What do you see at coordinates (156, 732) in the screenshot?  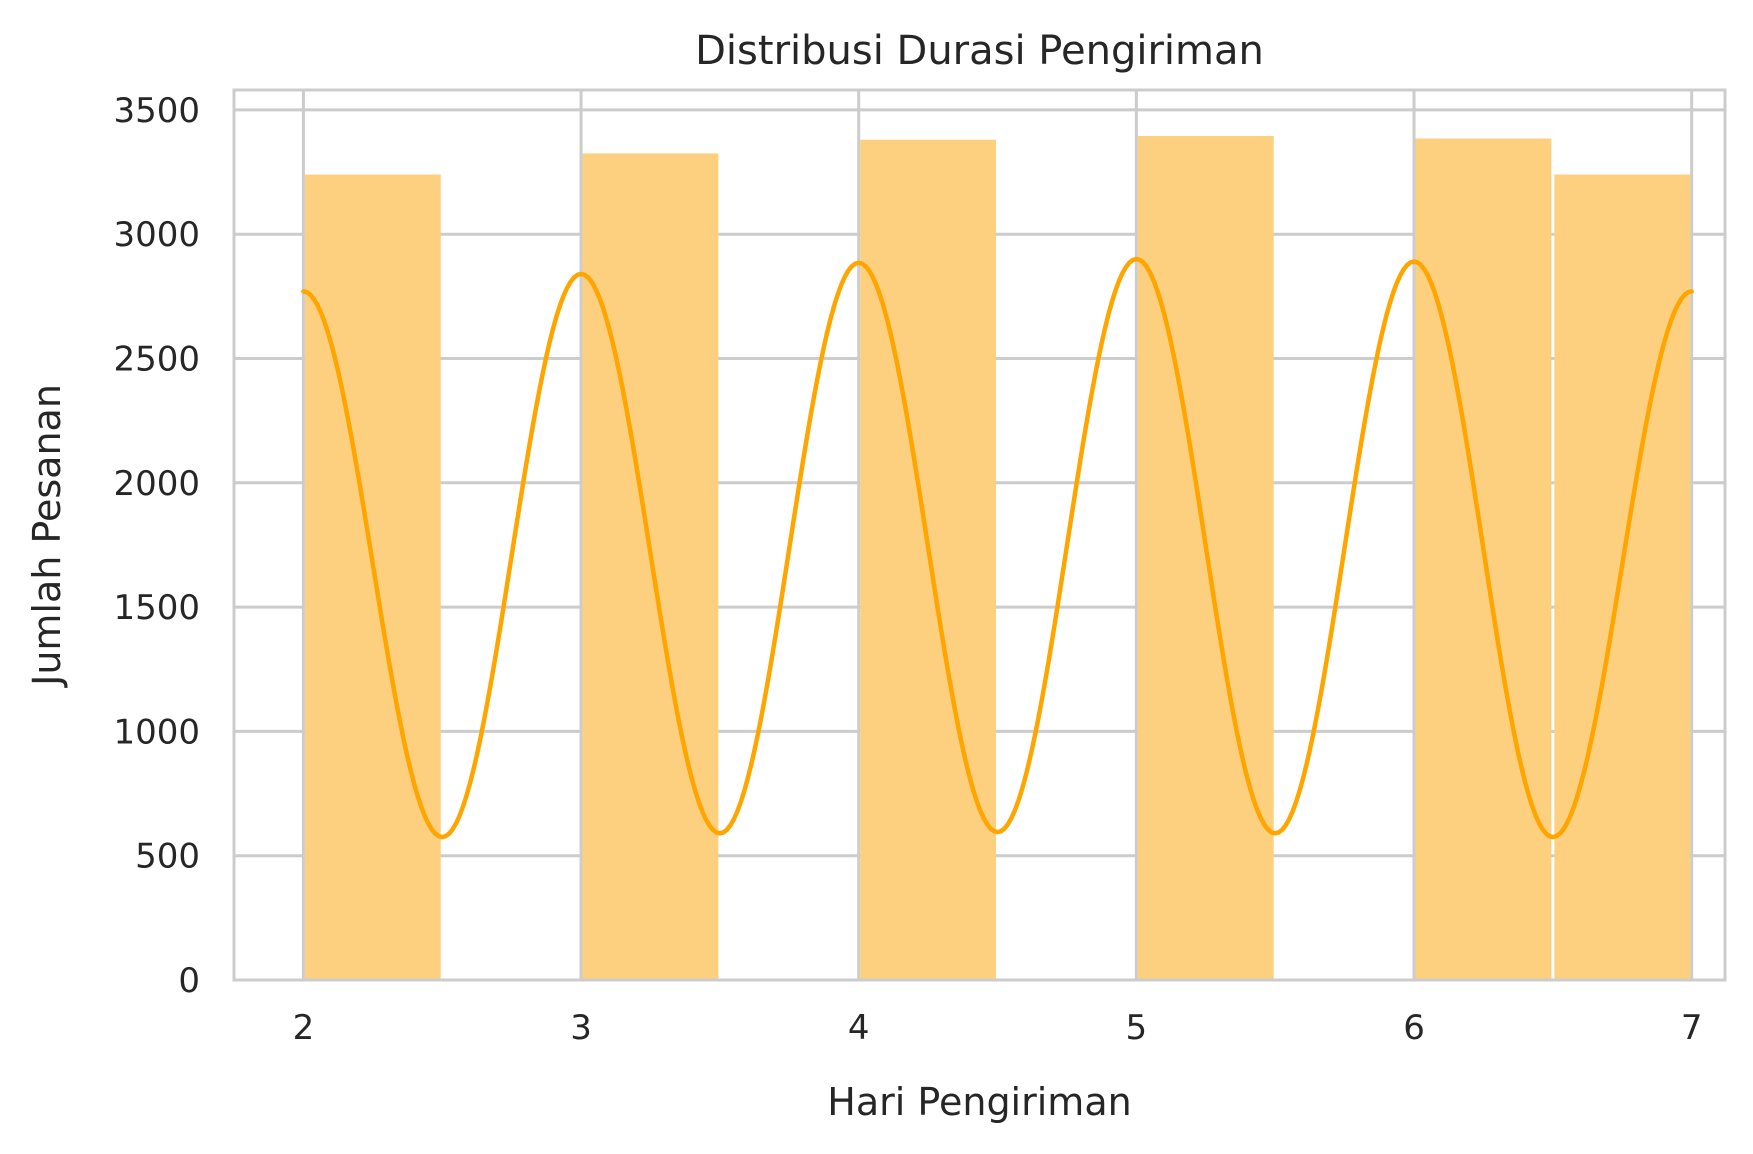 I see `y-tick-label: 1000` at bounding box center [156, 732].